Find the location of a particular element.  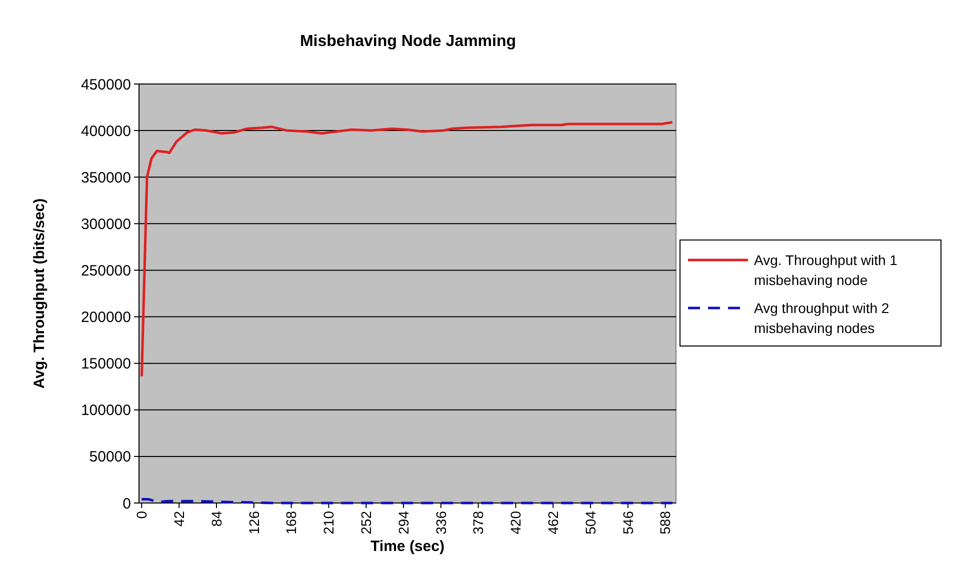

x-tick-label: 420 is located at coordinates (516, 522).